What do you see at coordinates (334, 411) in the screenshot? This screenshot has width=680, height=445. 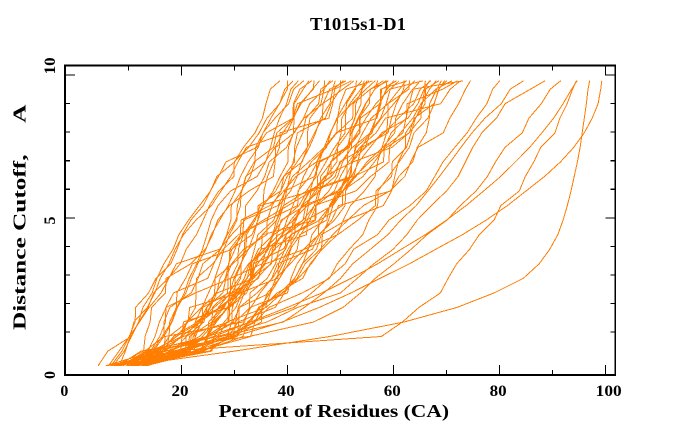 I see `svg-text: Percent of Residues (CA)` at bounding box center [334, 411].